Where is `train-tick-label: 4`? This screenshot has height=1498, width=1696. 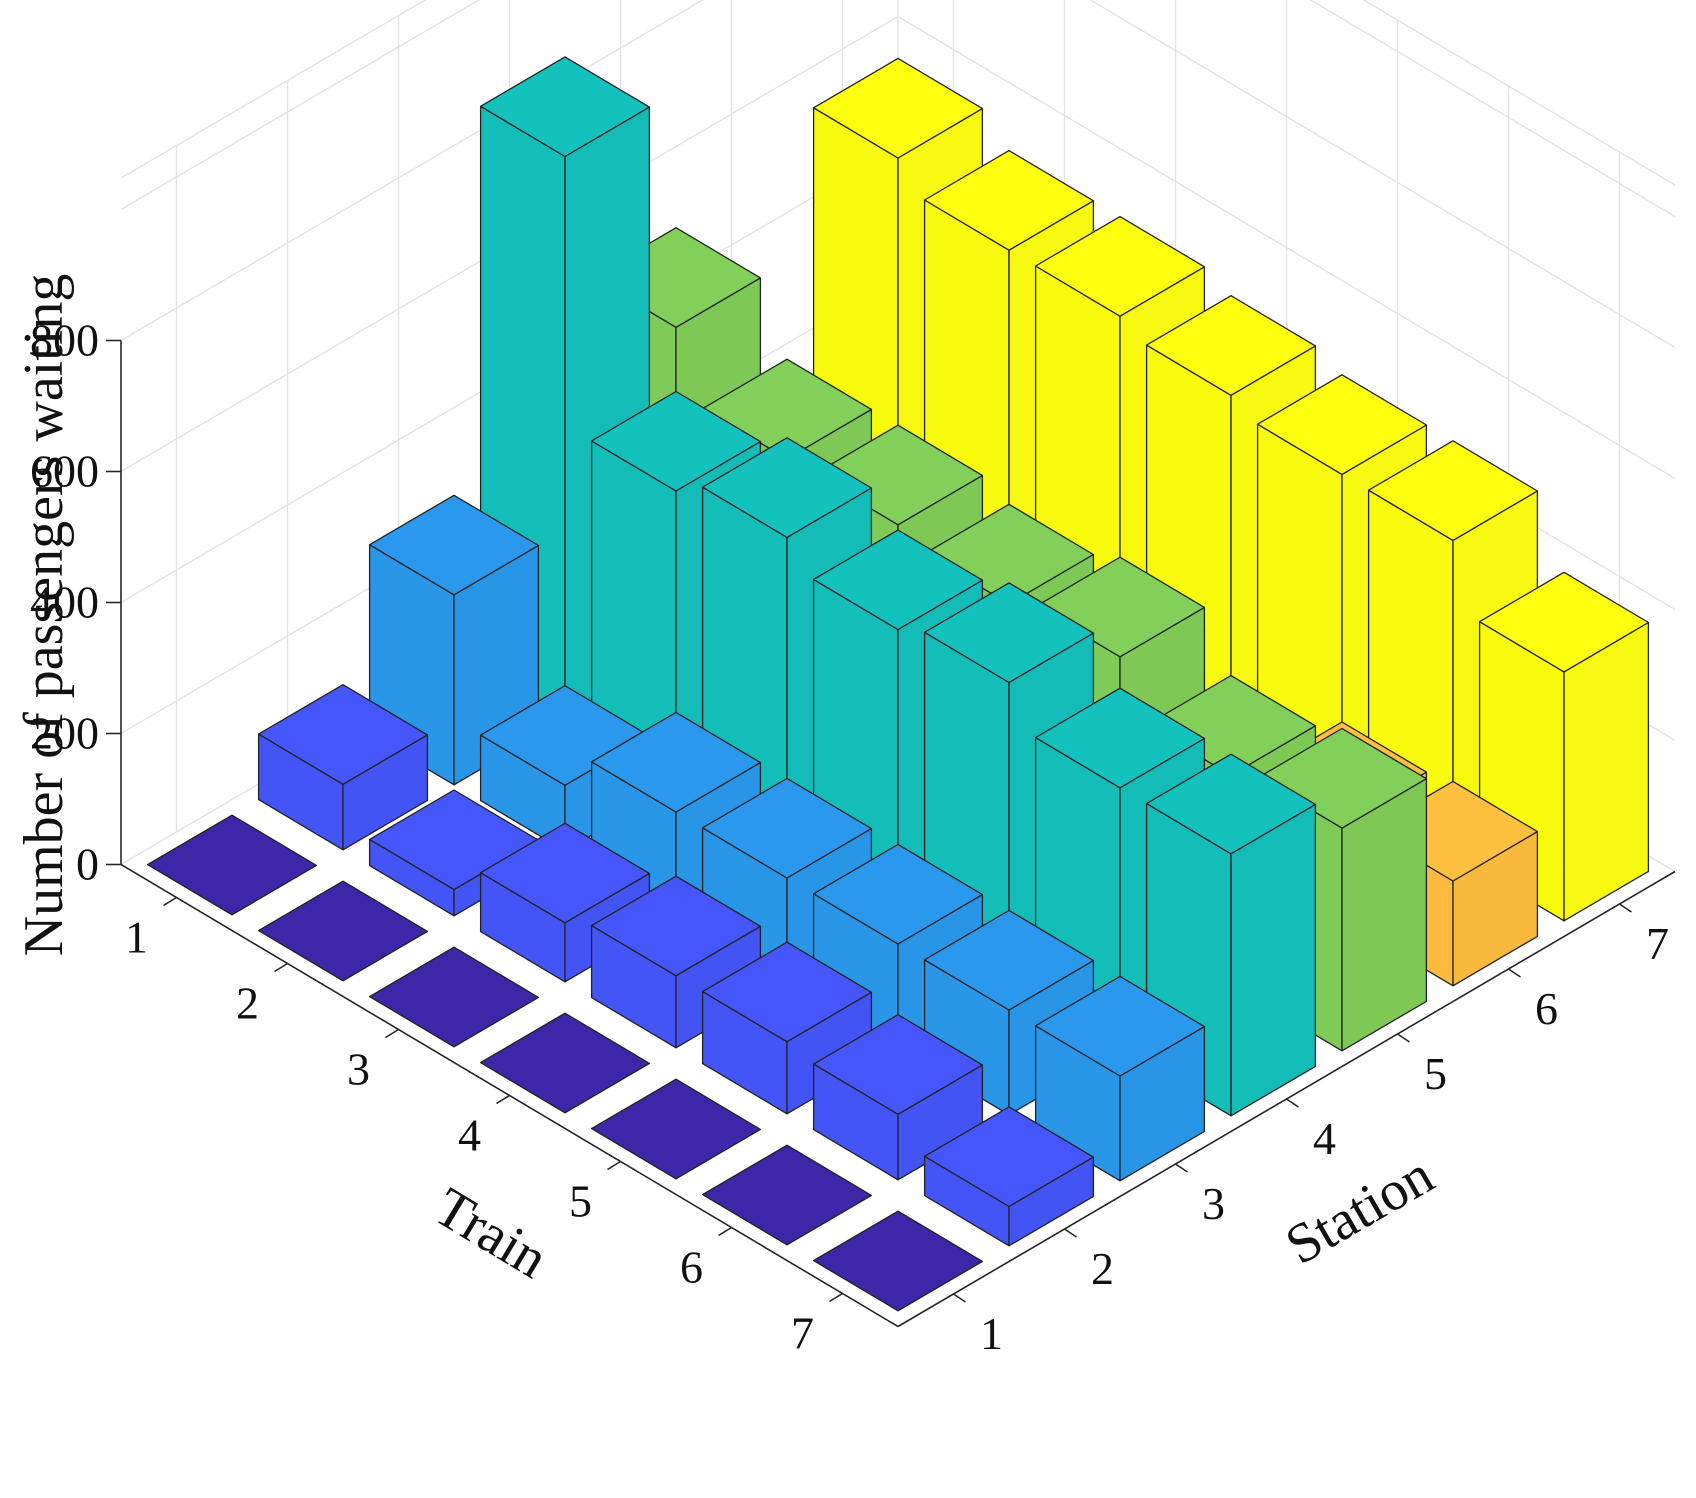 train-tick-label: 4 is located at coordinates (469, 1135).